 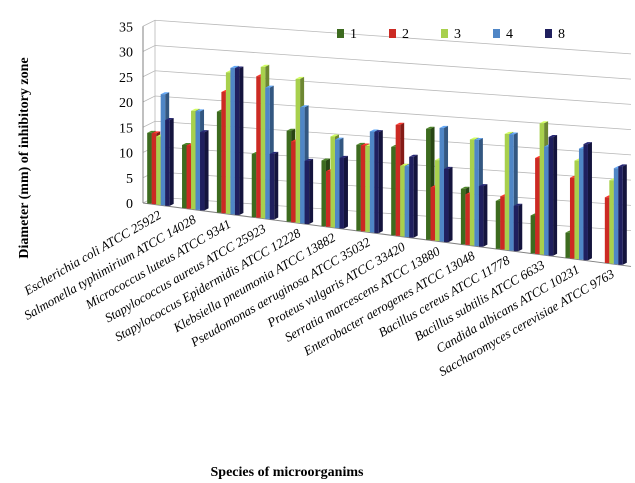 I want to click on legend-item-4: 4, so click(x=503, y=34).